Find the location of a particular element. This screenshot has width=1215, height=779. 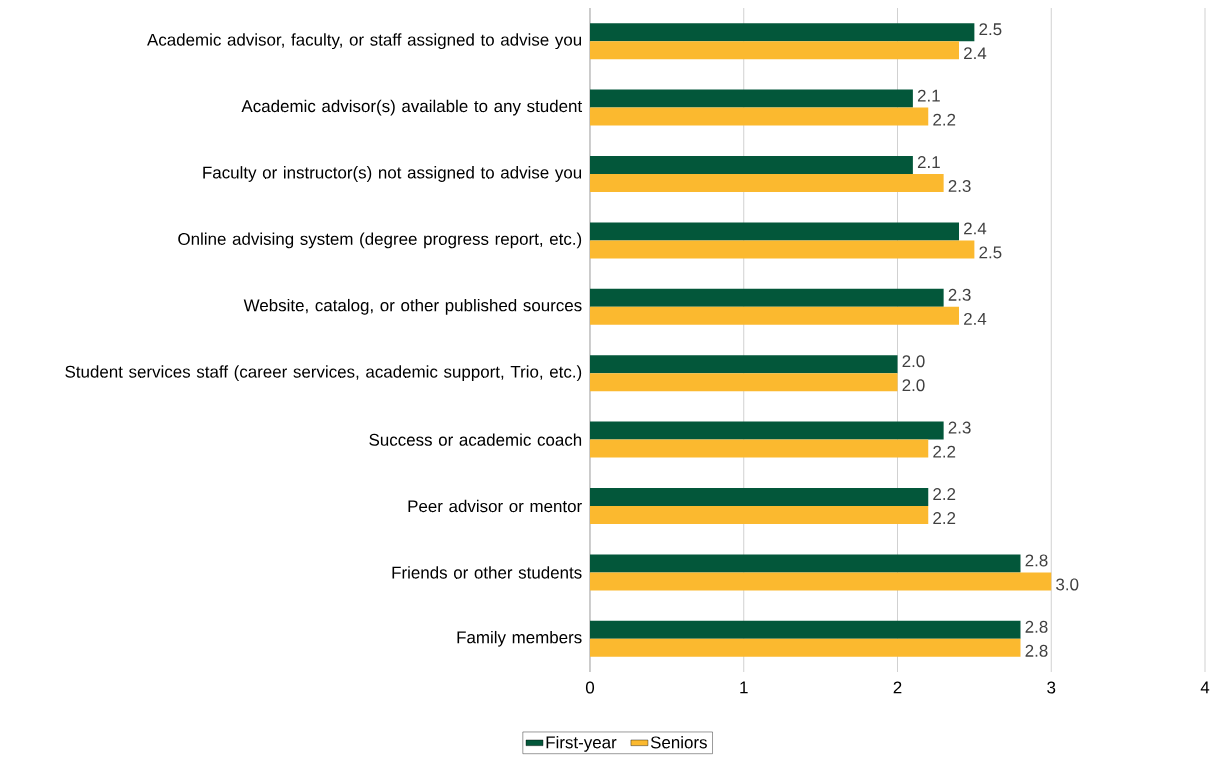

y-tick-label: Academic advisor(s) available to any student is located at coordinates (412, 107).